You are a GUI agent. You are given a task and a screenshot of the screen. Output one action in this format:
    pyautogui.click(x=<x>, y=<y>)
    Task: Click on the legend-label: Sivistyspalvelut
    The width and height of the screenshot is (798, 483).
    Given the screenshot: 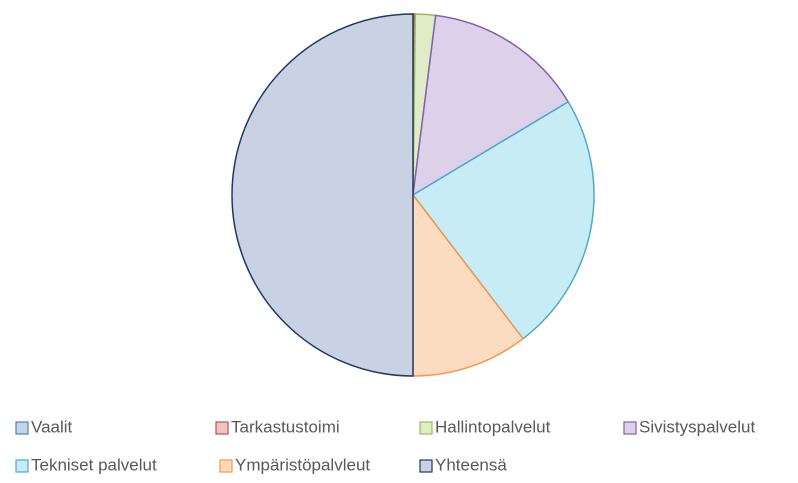 What is the action you would take?
    pyautogui.click(x=697, y=426)
    